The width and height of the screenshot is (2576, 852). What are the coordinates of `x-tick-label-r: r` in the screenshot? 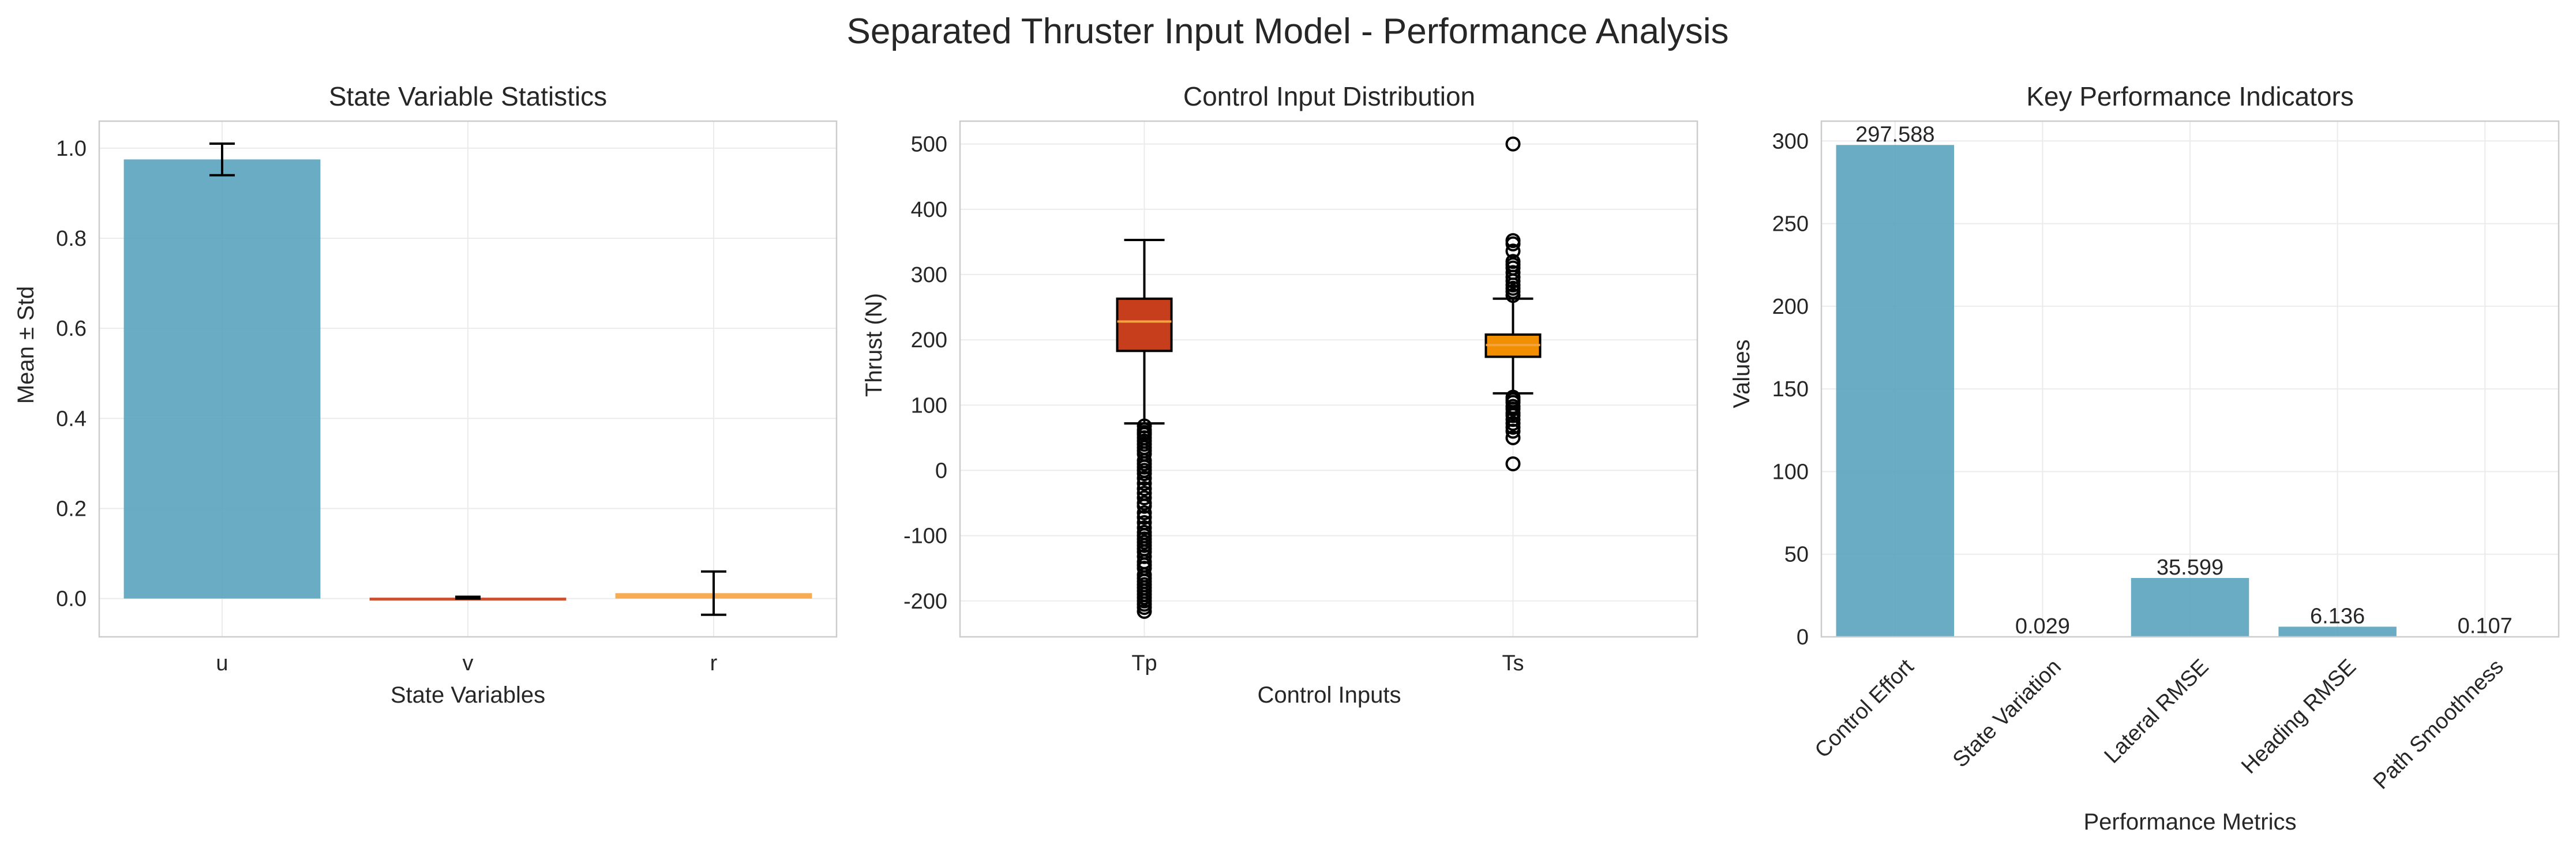 It's located at (714, 663).